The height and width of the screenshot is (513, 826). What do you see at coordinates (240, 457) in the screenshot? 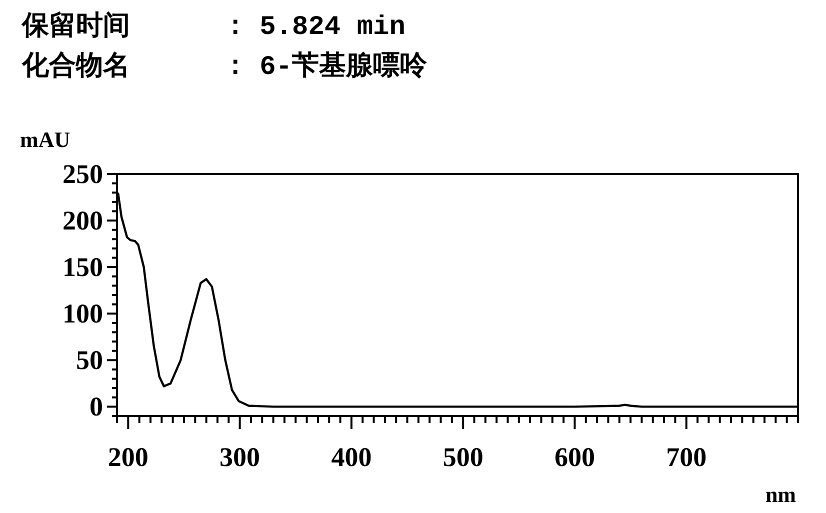
I see `x-tick-label: 300` at bounding box center [240, 457].